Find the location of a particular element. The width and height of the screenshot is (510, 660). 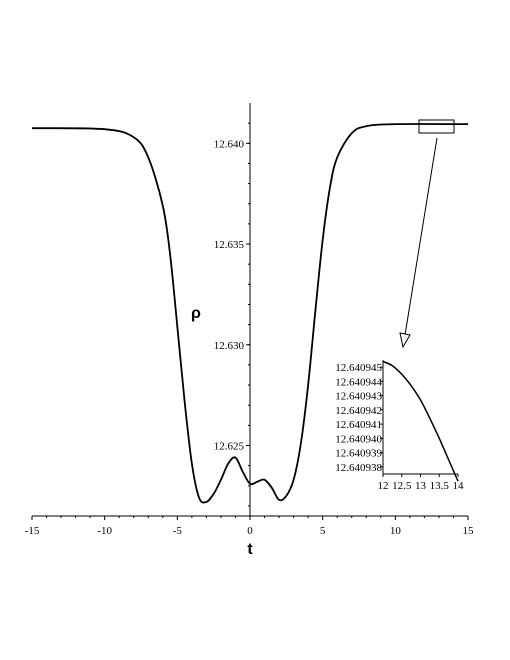

y-axis-label: ρ is located at coordinates (196, 313).